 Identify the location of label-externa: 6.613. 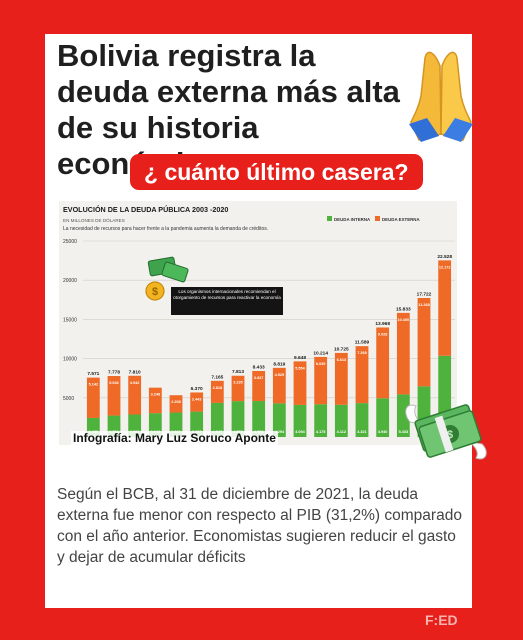
(342, 360).